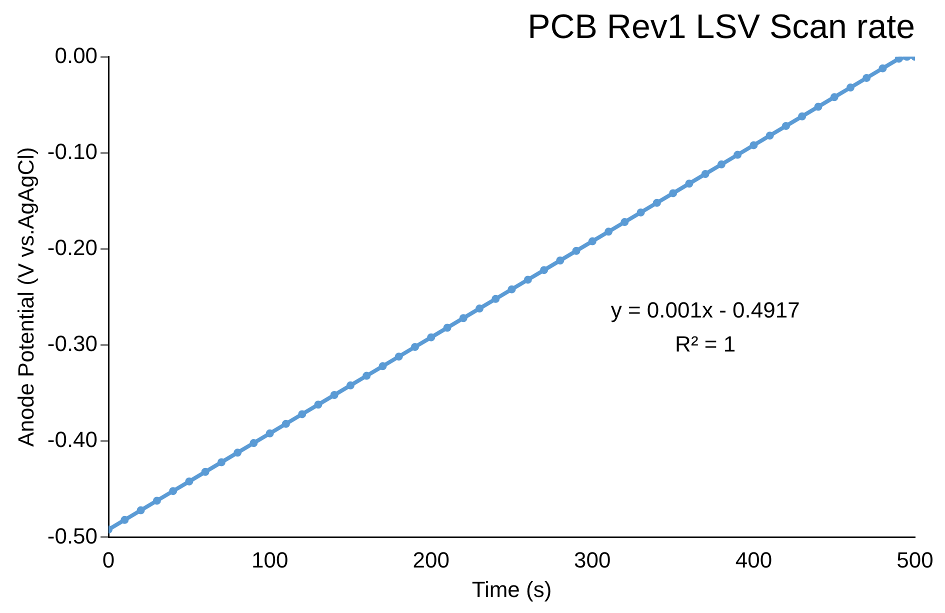  I want to click on chart-title: PCB Rev1 LSV Scan rate, so click(721, 27).